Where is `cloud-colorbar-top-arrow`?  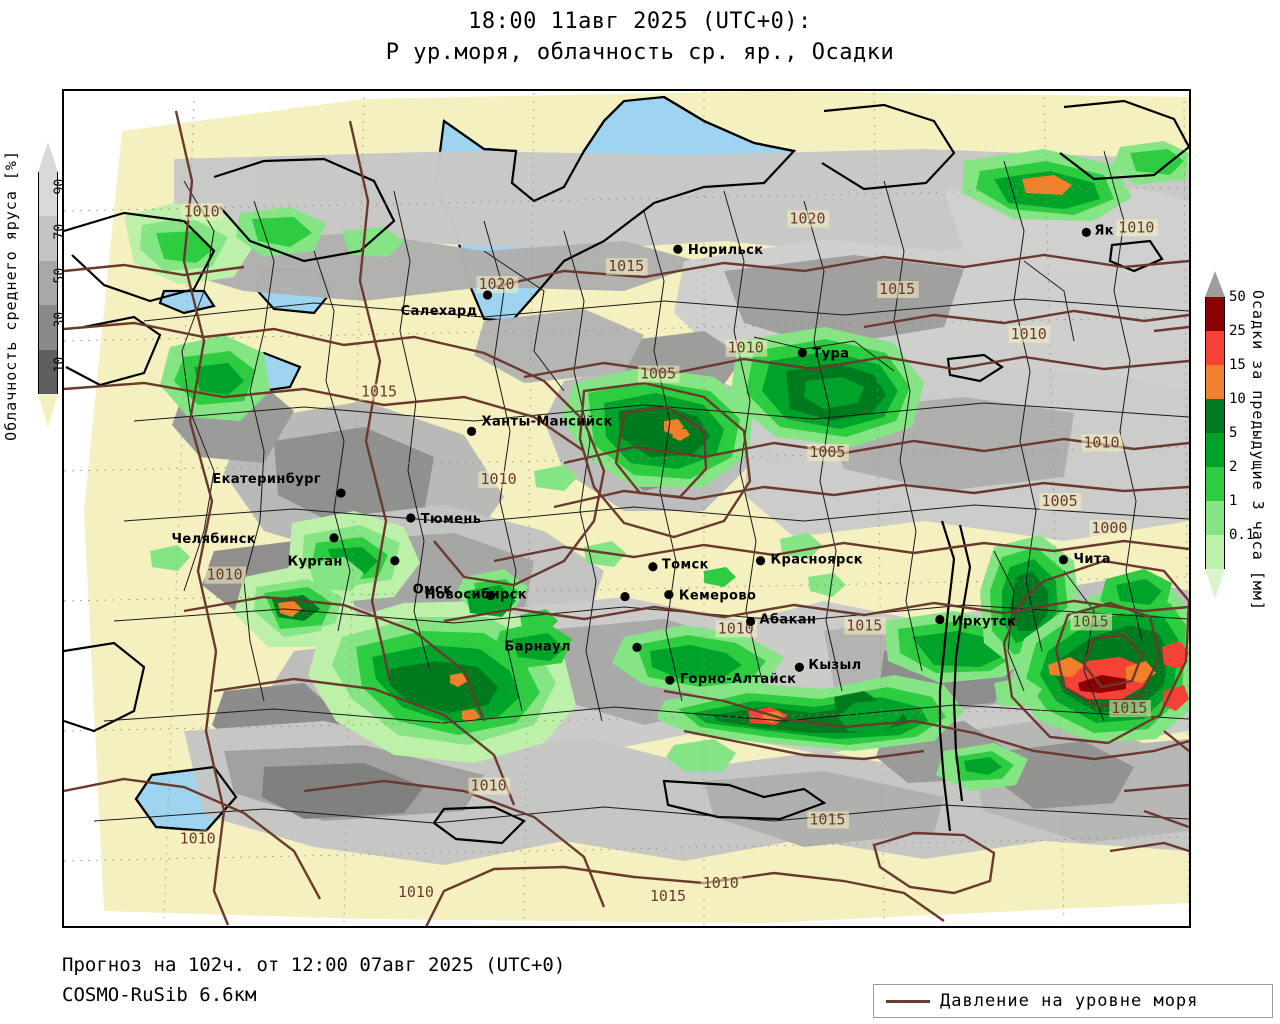 cloud-colorbar-top-arrow is located at coordinates (48, 157).